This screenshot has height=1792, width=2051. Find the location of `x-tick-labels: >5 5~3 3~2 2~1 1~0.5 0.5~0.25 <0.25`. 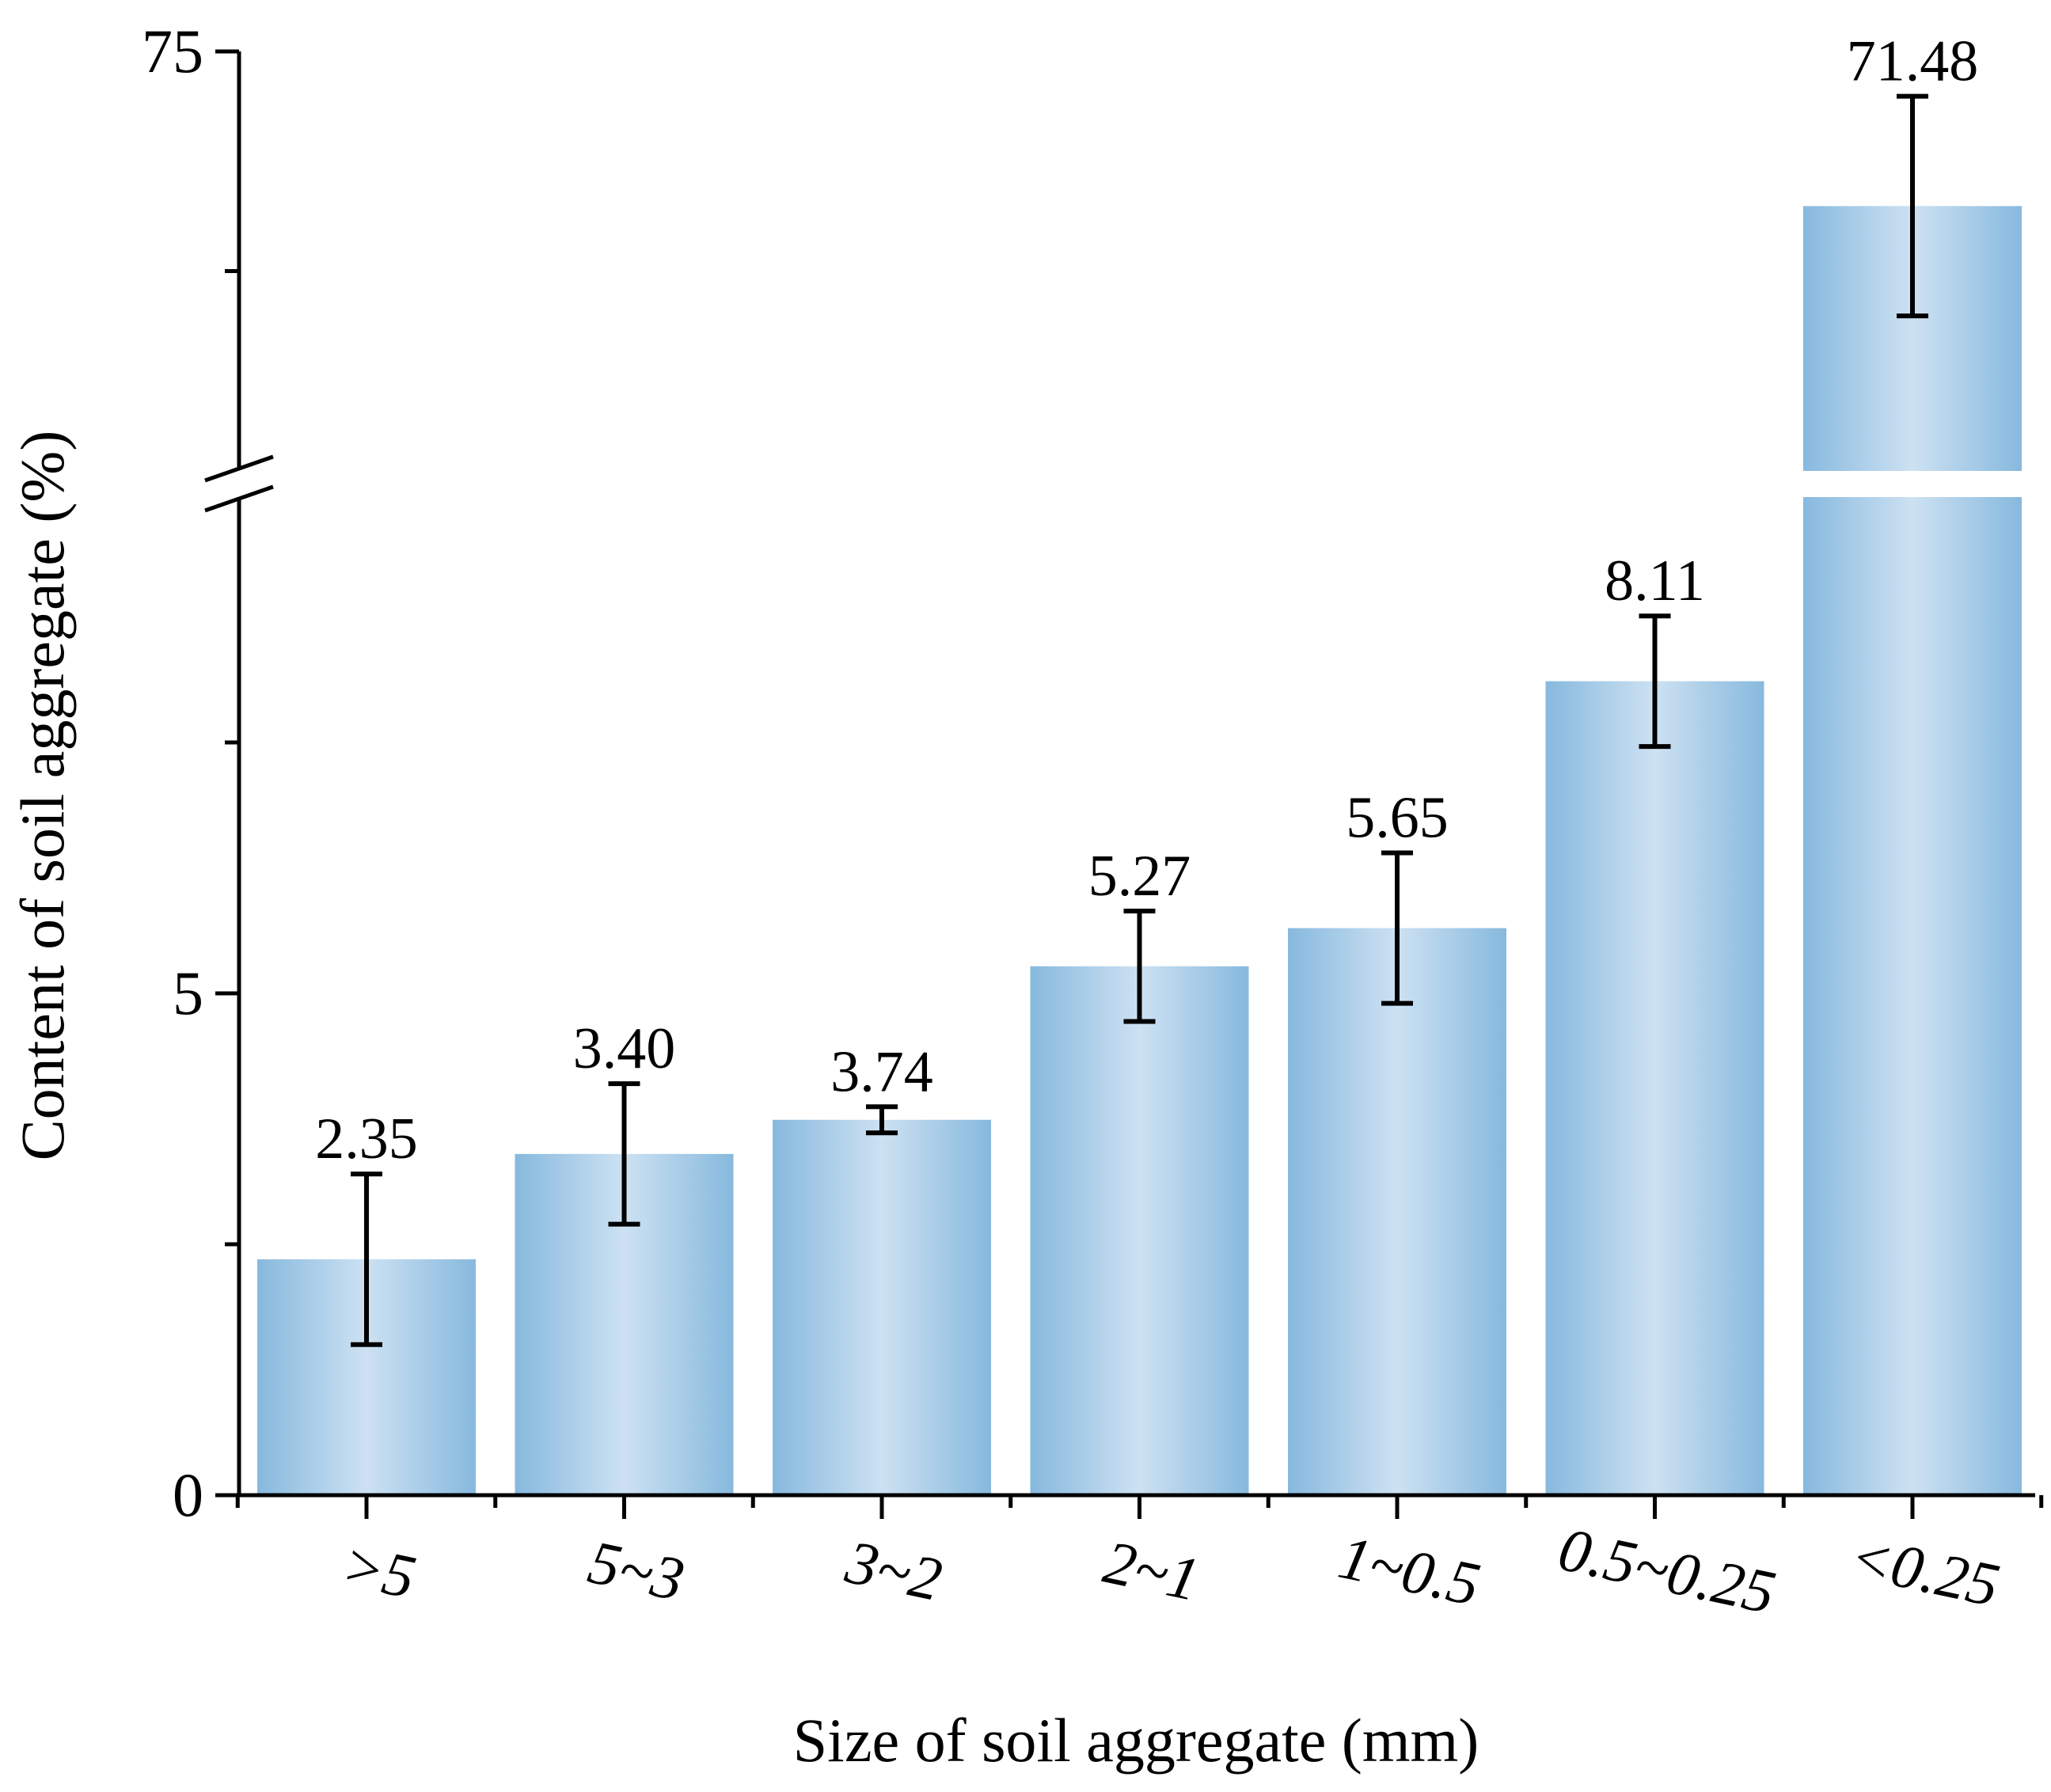

x-tick-labels: >5 5~3 3~2 2~1 1~0.5 0.5~0.25 <0.25 is located at coordinates (1171, 1570).